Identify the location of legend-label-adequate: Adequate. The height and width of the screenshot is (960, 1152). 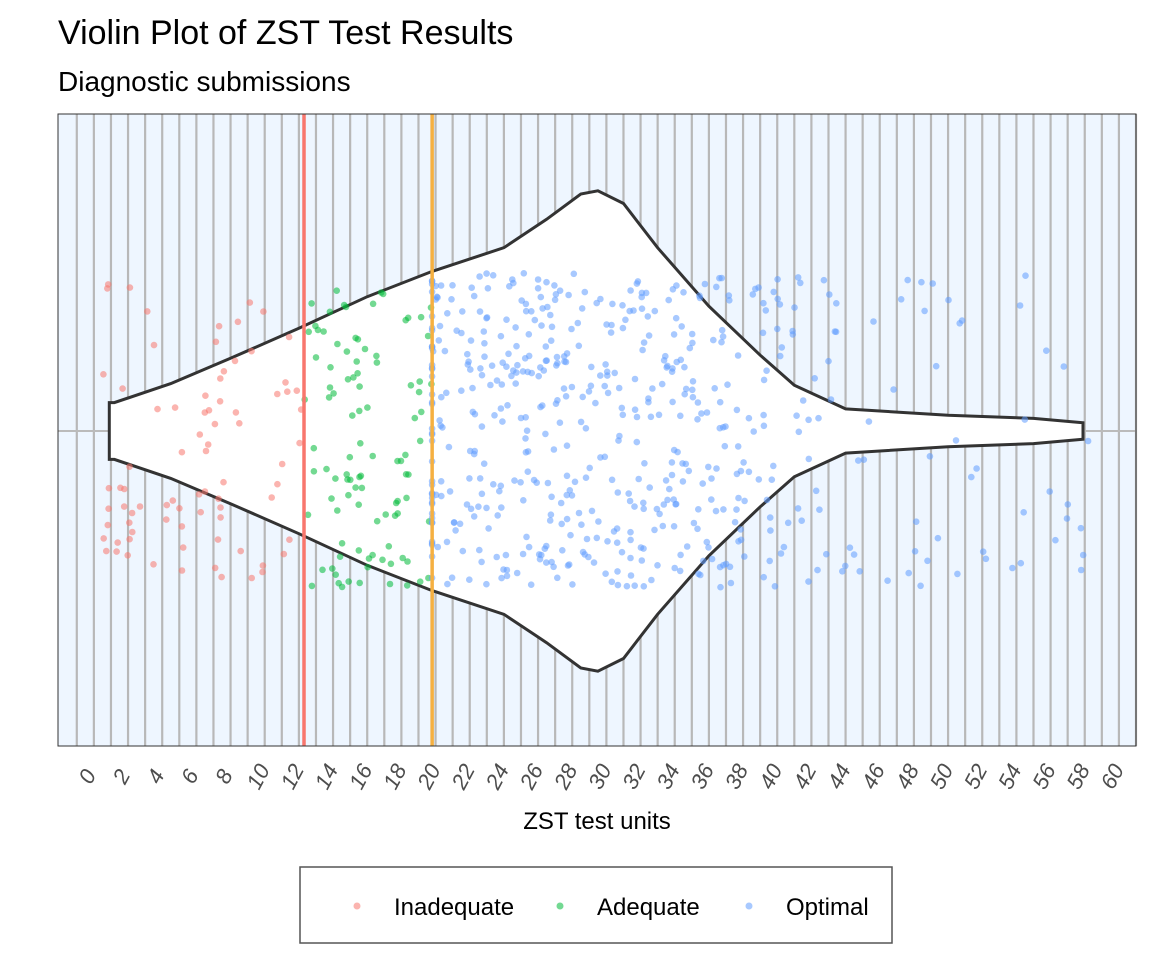
(648, 907).